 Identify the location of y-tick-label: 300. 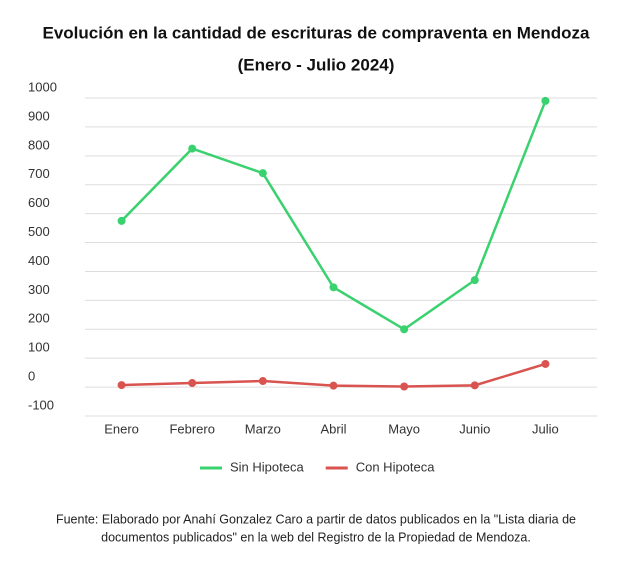
(39, 289).